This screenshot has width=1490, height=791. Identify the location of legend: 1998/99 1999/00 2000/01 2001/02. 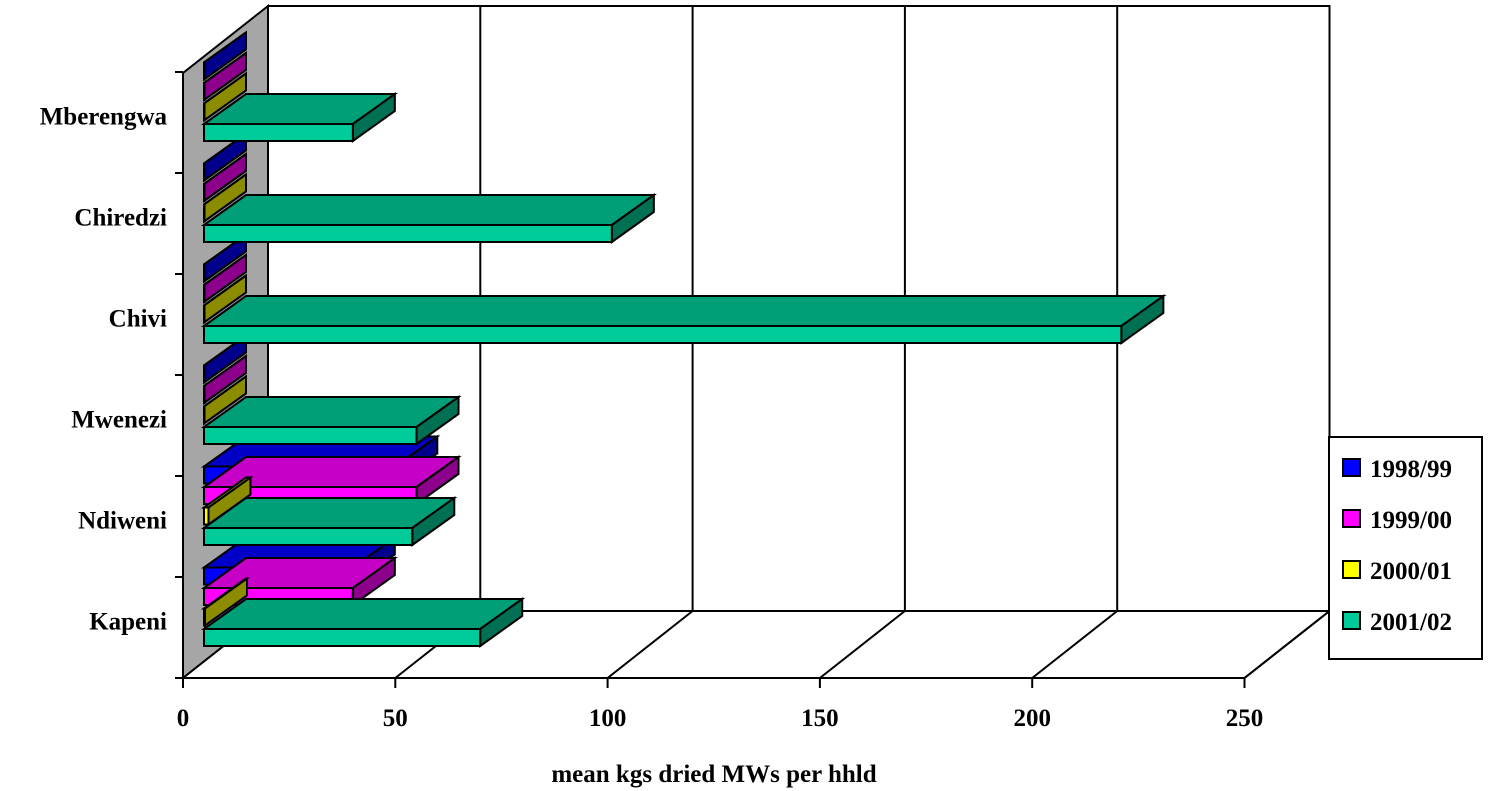
(1405, 548).